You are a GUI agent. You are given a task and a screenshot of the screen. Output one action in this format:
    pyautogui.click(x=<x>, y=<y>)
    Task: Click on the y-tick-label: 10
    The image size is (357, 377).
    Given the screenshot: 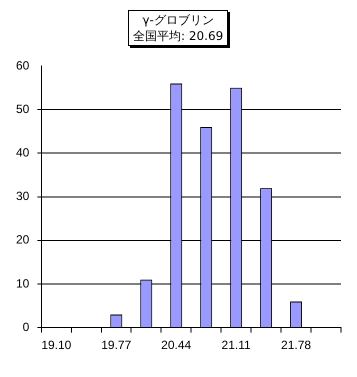 What is the action you would take?
    pyautogui.click(x=23, y=283)
    